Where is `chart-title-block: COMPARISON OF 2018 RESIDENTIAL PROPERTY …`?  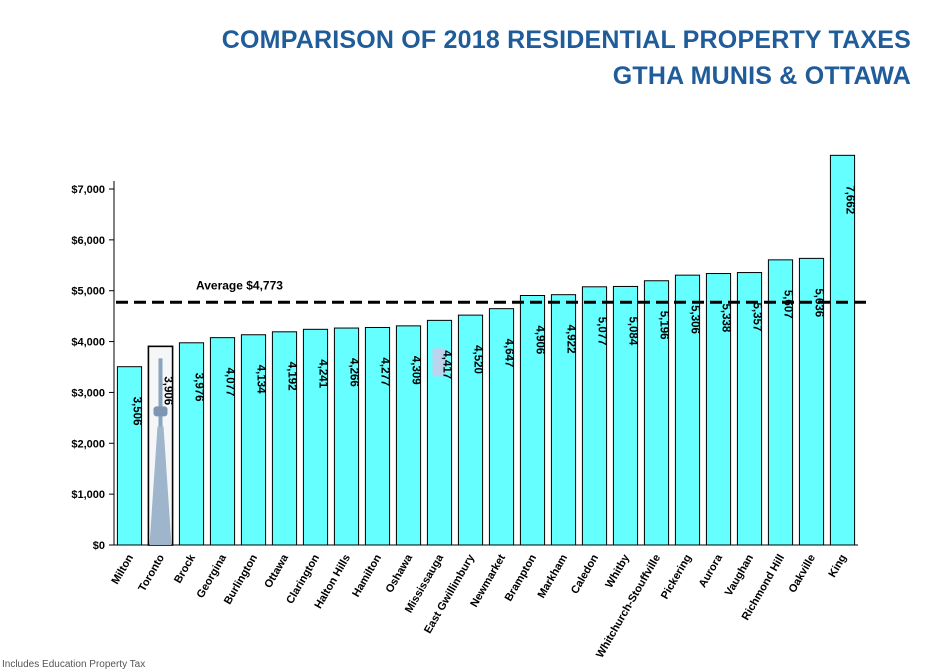
chart-title-block: COMPARISON OF 2018 RESIDENTIAL PROPERTY … is located at coordinates (566, 58).